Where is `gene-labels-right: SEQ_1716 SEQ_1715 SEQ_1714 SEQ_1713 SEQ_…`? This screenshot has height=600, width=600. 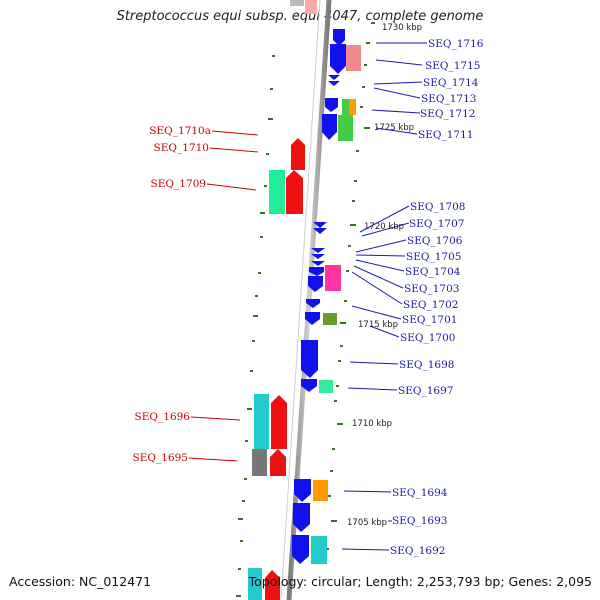 gene-labels-right: SEQ_1716 SEQ_1715 SEQ_1714 SEQ_1713 SEQ_… is located at coordinates (437, 297).